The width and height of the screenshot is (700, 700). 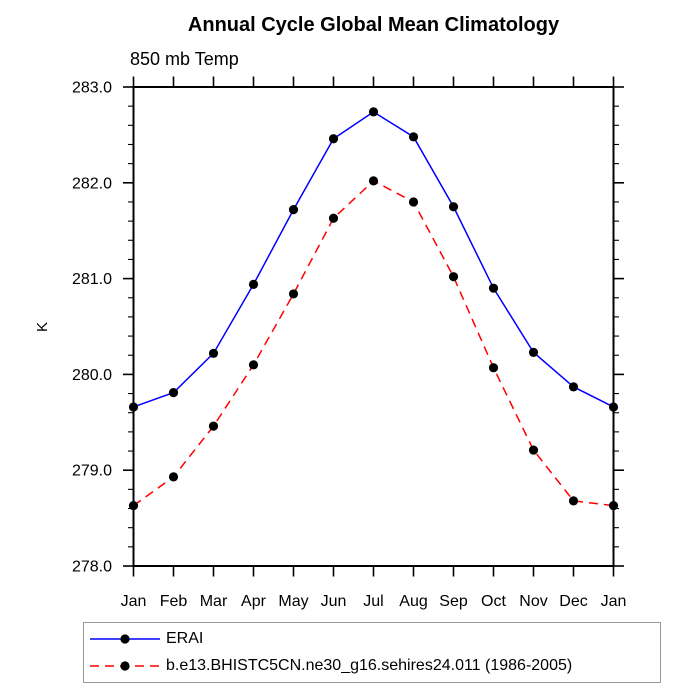 I want to click on x-tick-label: Oct, so click(x=493, y=601).